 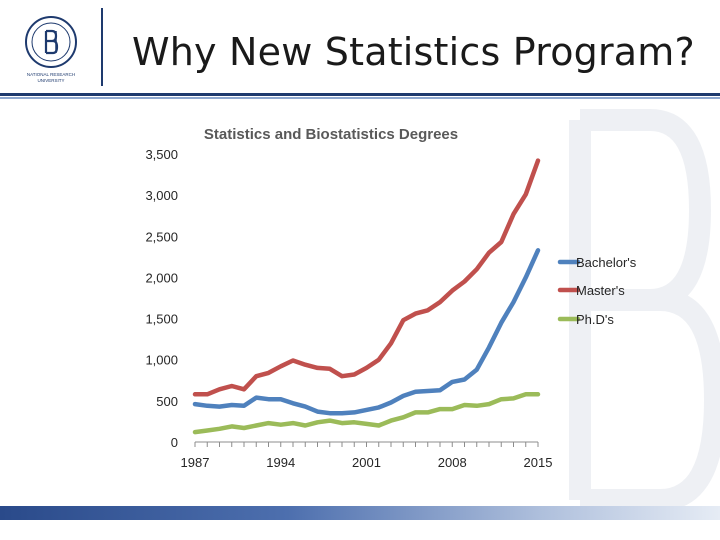 What do you see at coordinates (538, 462) in the screenshot?
I see `x-tick-label: 2015` at bounding box center [538, 462].